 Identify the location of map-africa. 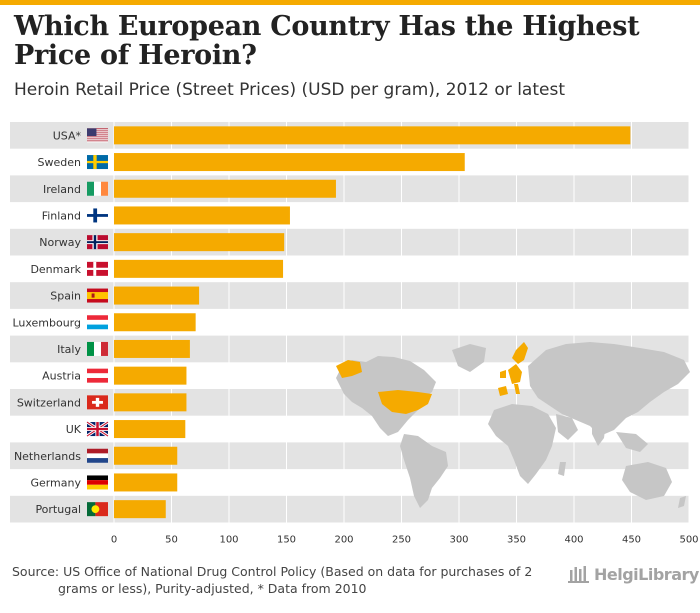
(522, 444).